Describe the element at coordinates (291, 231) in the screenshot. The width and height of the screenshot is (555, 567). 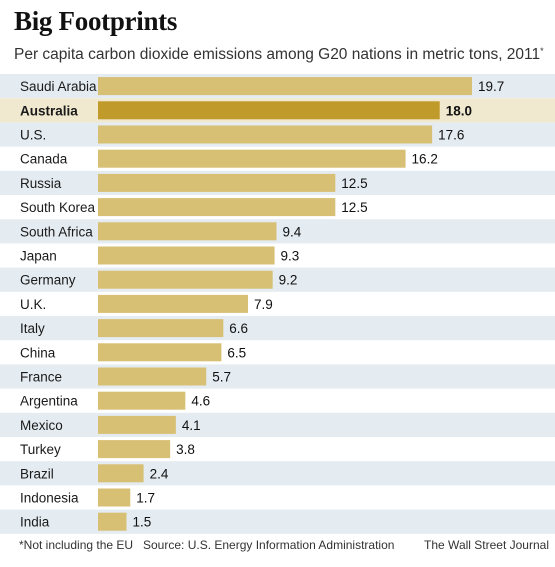
I see `value-label: 9.4` at that location.